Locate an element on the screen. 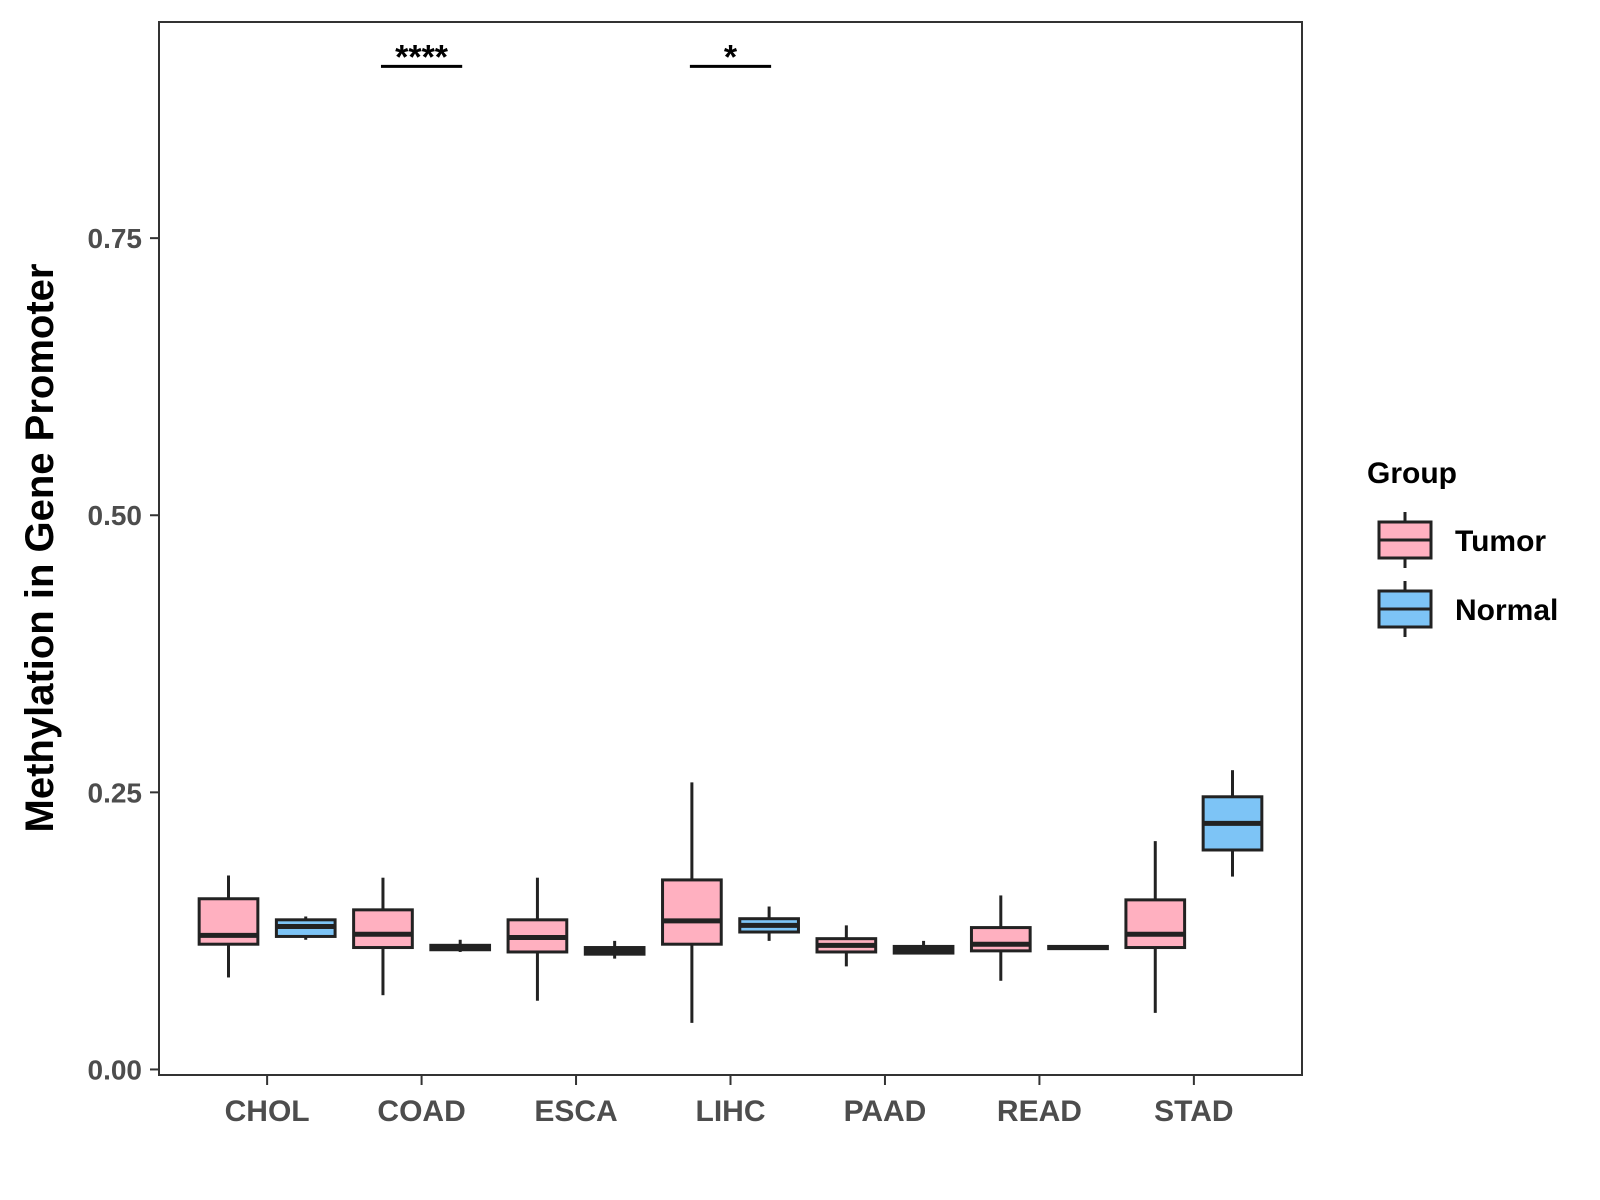 Image resolution: width=1600 pixels, height=1200 pixels. x-tick-label: CHOL is located at coordinates (267, 1111).